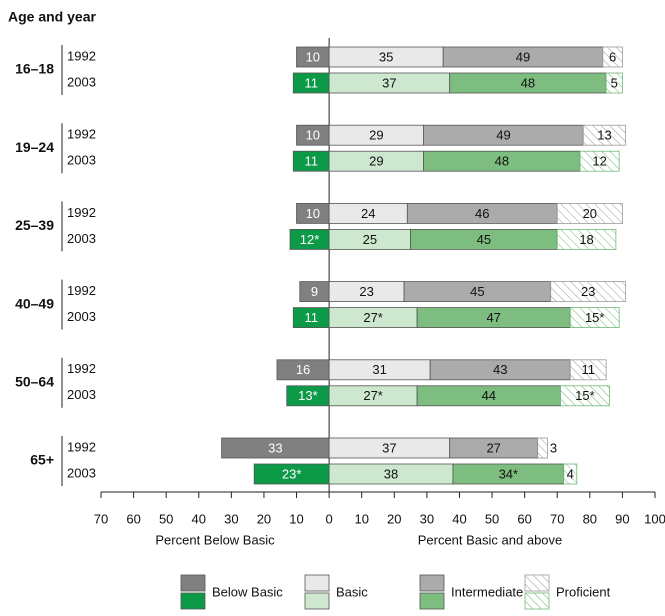 Image resolution: width=665 pixels, height=616 pixels. Describe the element at coordinates (310, 239) in the screenshot. I see `value-label: 12*` at that location.